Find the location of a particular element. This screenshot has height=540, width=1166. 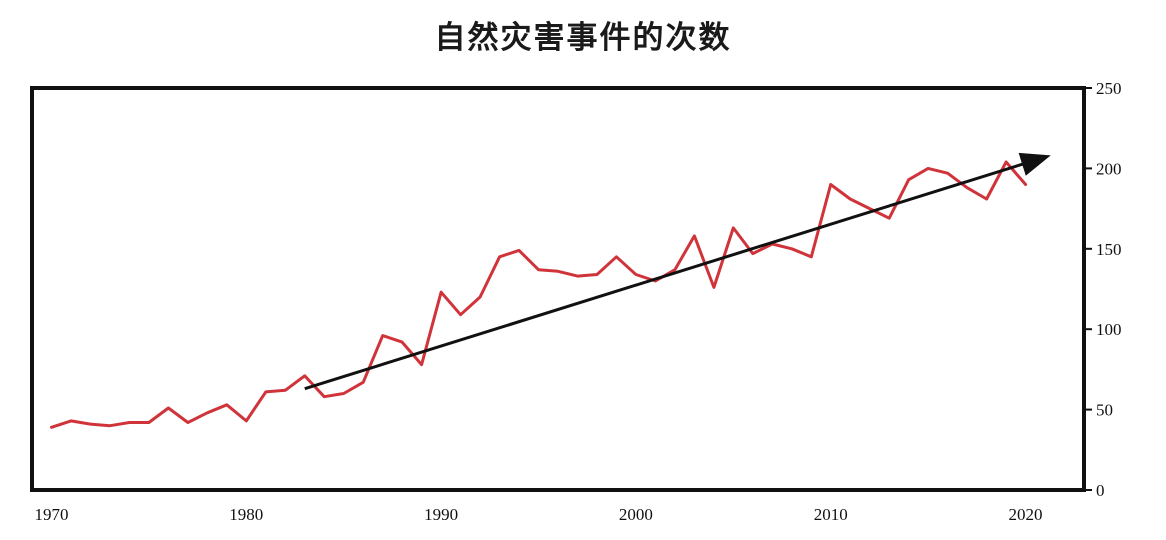

y-tick-label: 150 is located at coordinates (1109, 249).